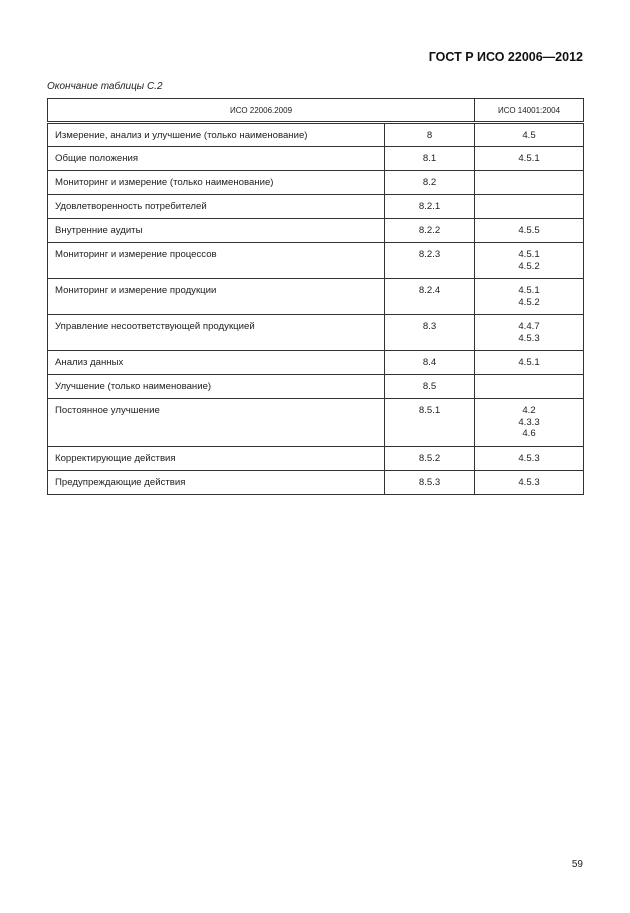 The height and width of the screenshot is (913, 630). What do you see at coordinates (429, 260) in the screenshot?
I see `row-iso22006-clause: 8.2.3` at bounding box center [429, 260].